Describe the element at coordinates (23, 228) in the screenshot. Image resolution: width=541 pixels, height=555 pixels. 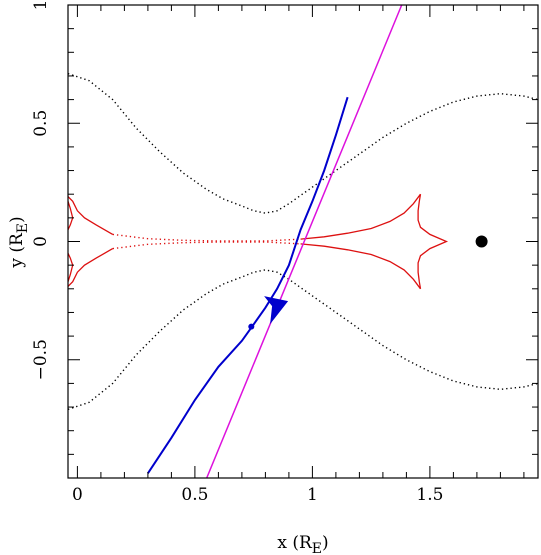
I see `y-axis-label-subscript: E` at that location.